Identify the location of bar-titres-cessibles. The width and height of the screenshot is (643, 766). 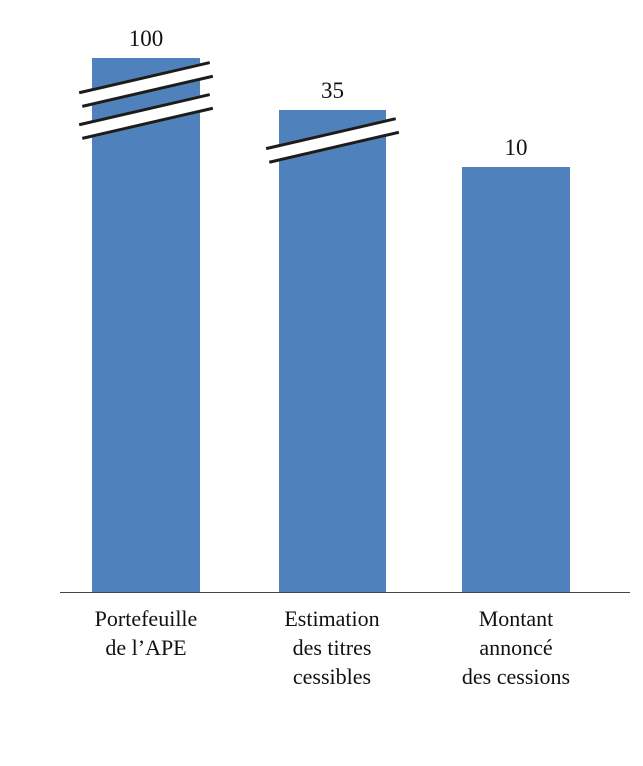
(332, 351).